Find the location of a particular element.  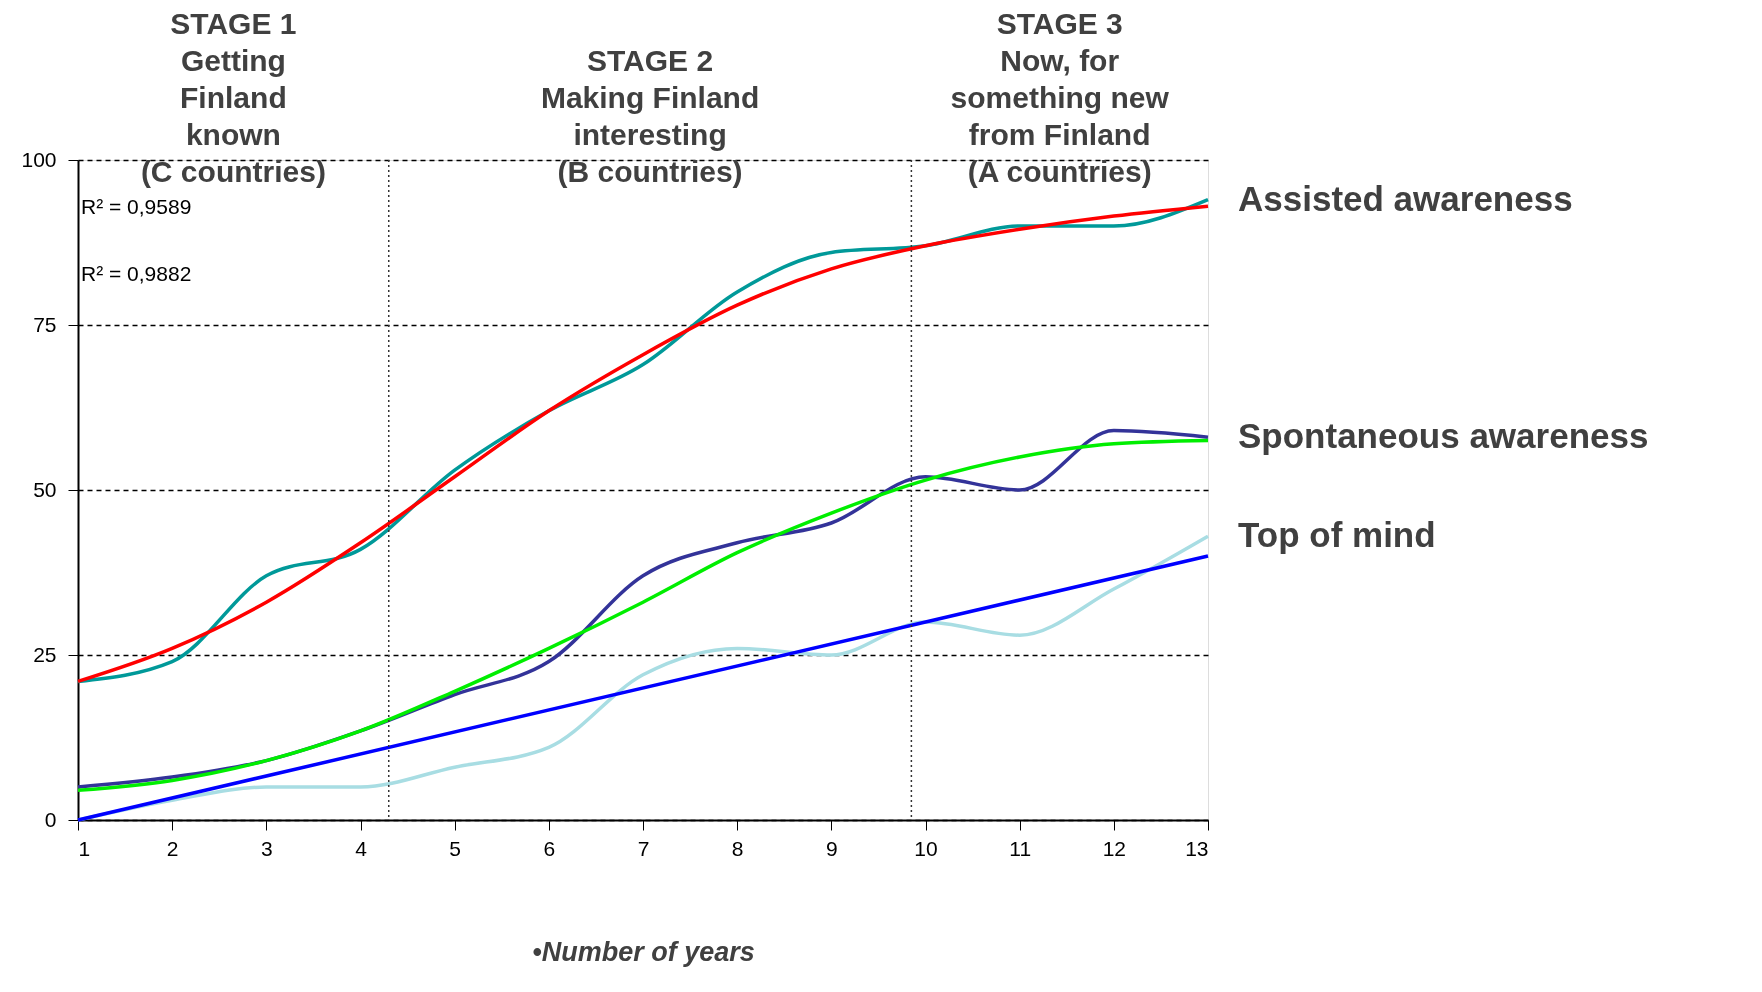

x-tick-label: 2 is located at coordinates (172, 848).